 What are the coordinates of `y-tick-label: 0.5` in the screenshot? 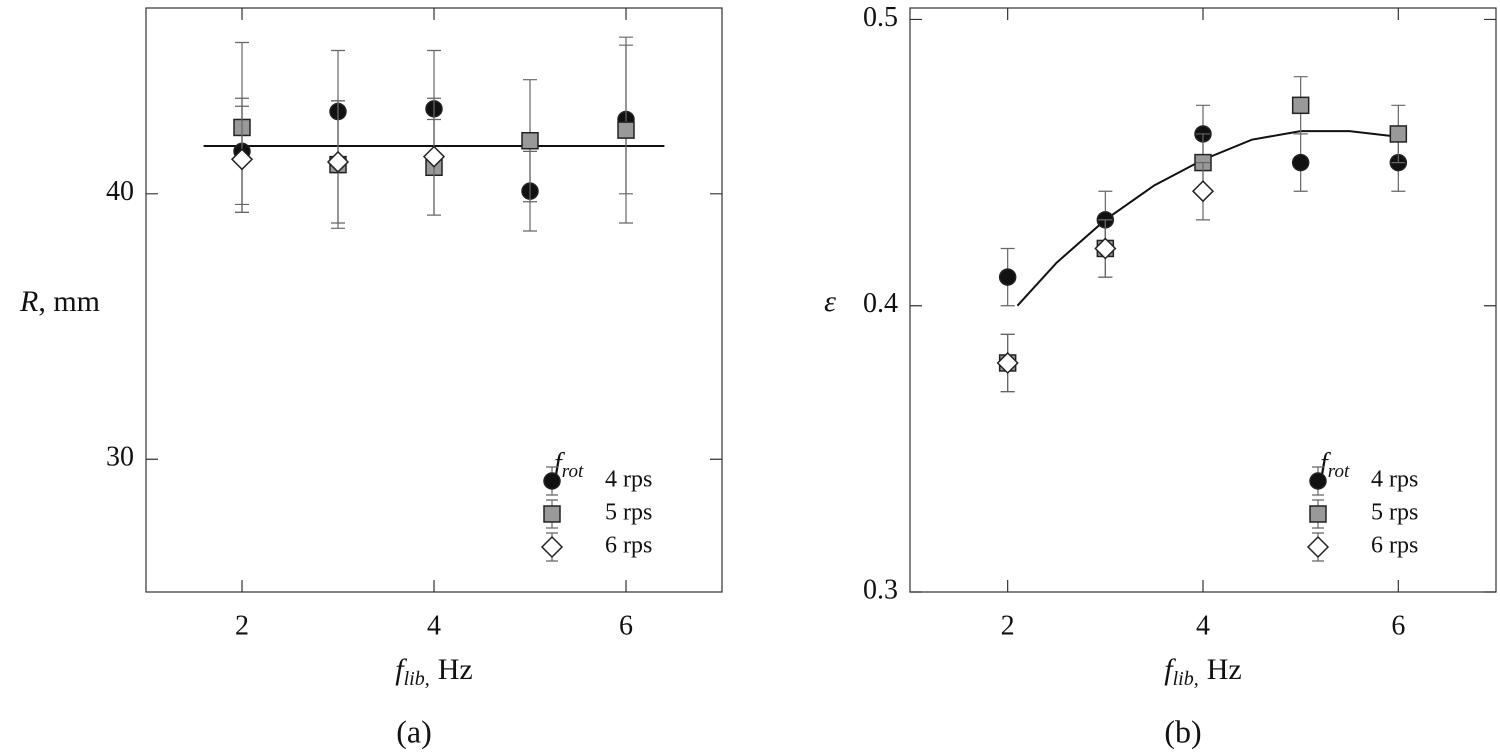 It's located at (880, 17).